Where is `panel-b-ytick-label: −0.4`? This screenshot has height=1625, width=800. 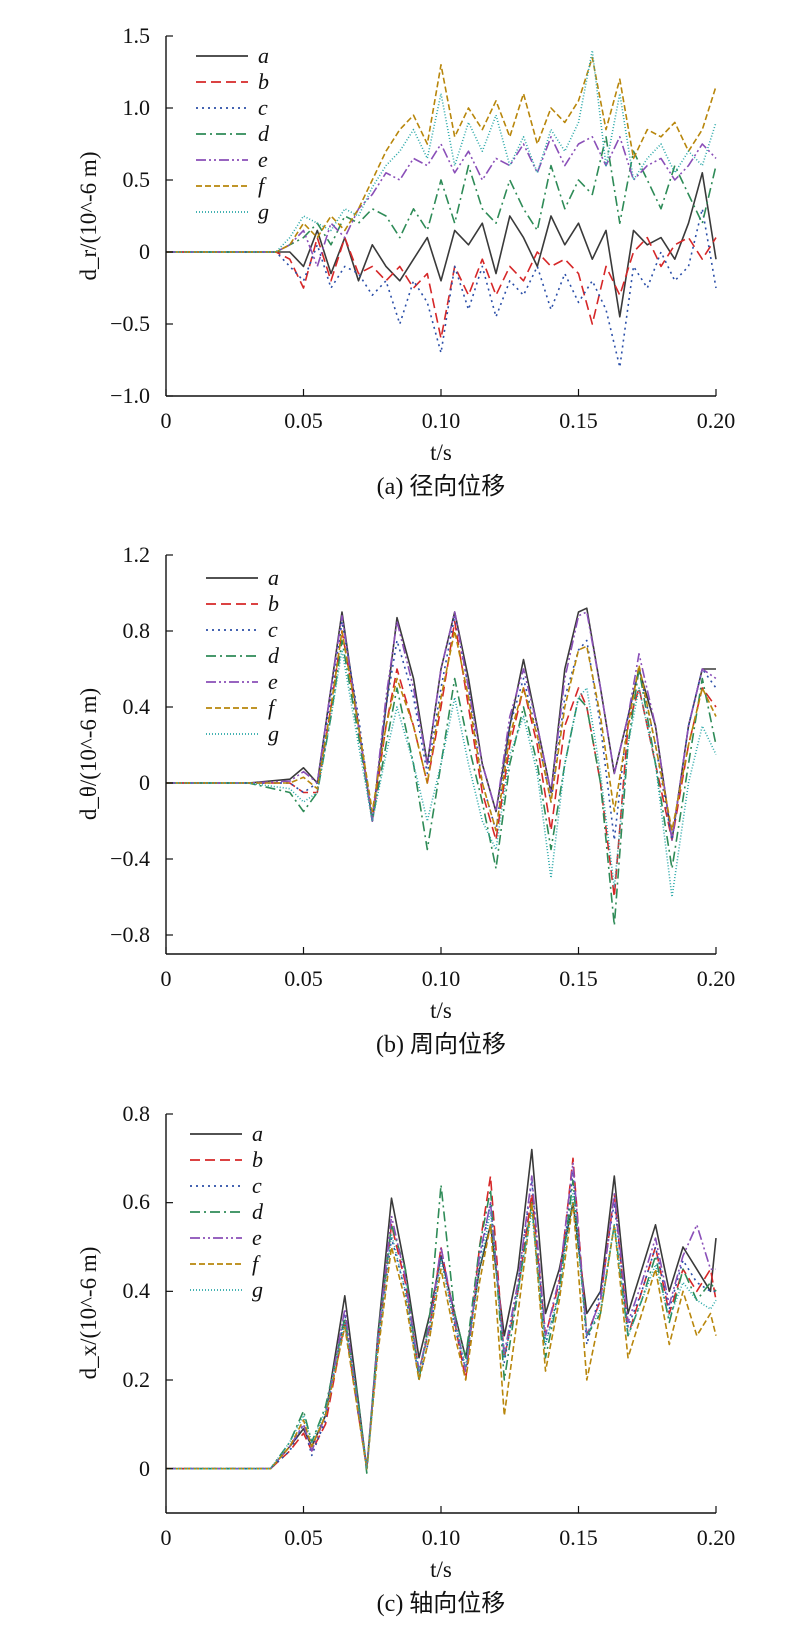 panel-b-ytick-label: −0.4 is located at coordinates (130, 858).